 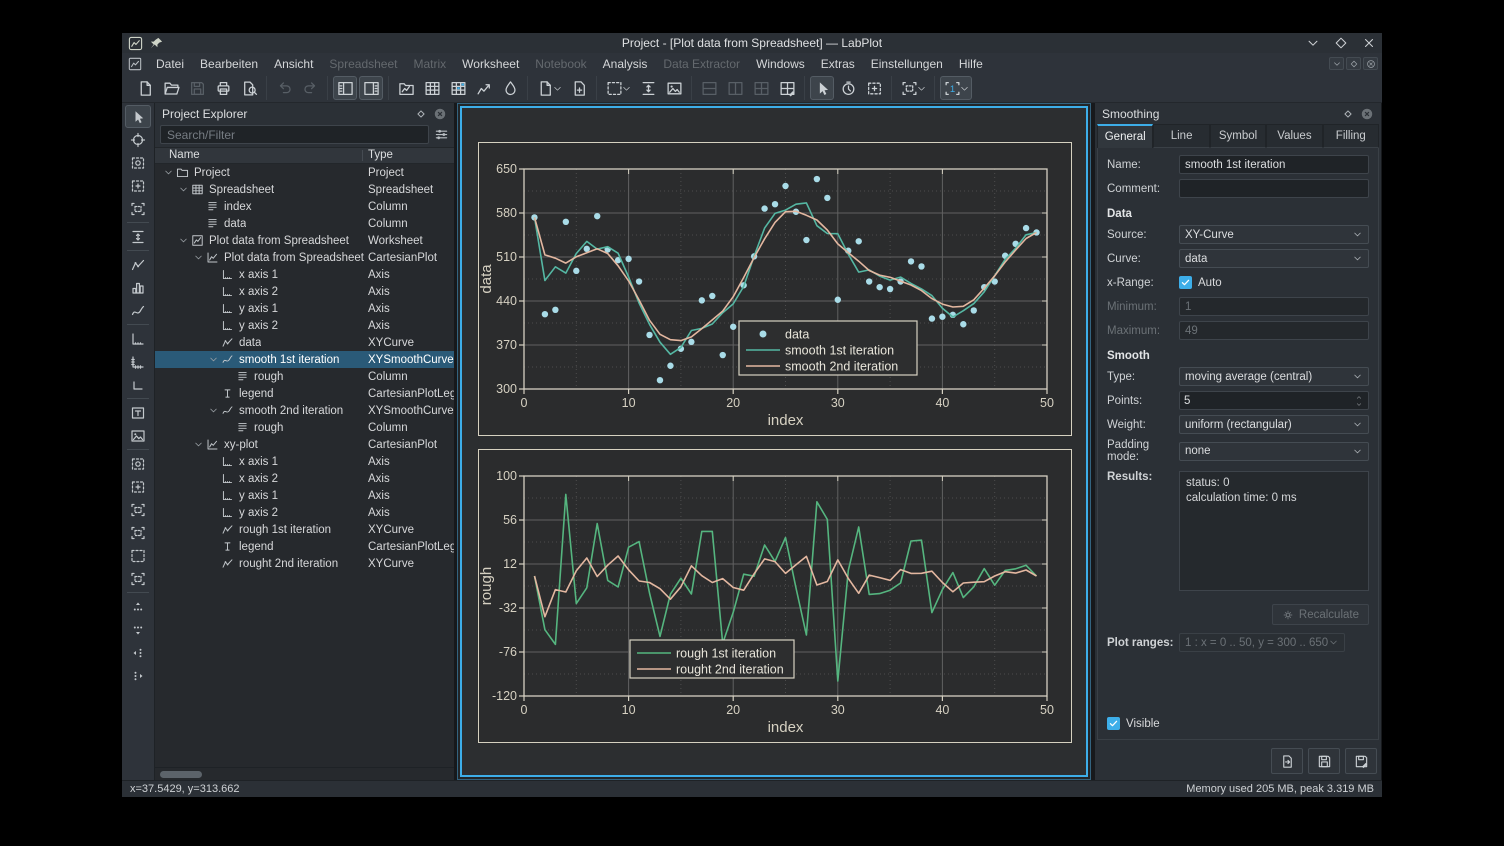 I want to click on toolbar-panel-right, so click(x=371, y=88).